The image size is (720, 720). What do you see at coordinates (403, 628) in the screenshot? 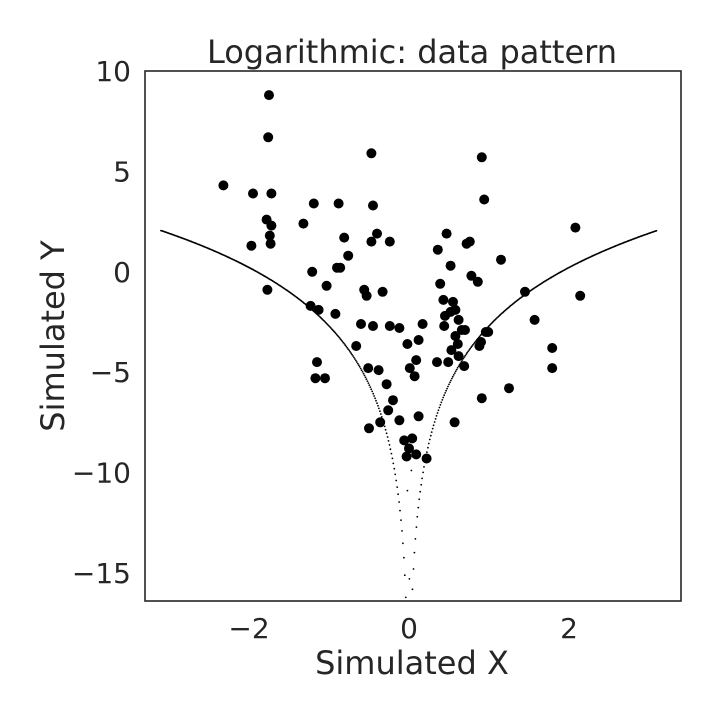
I see `x-ticks: −2 0 2` at bounding box center [403, 628].